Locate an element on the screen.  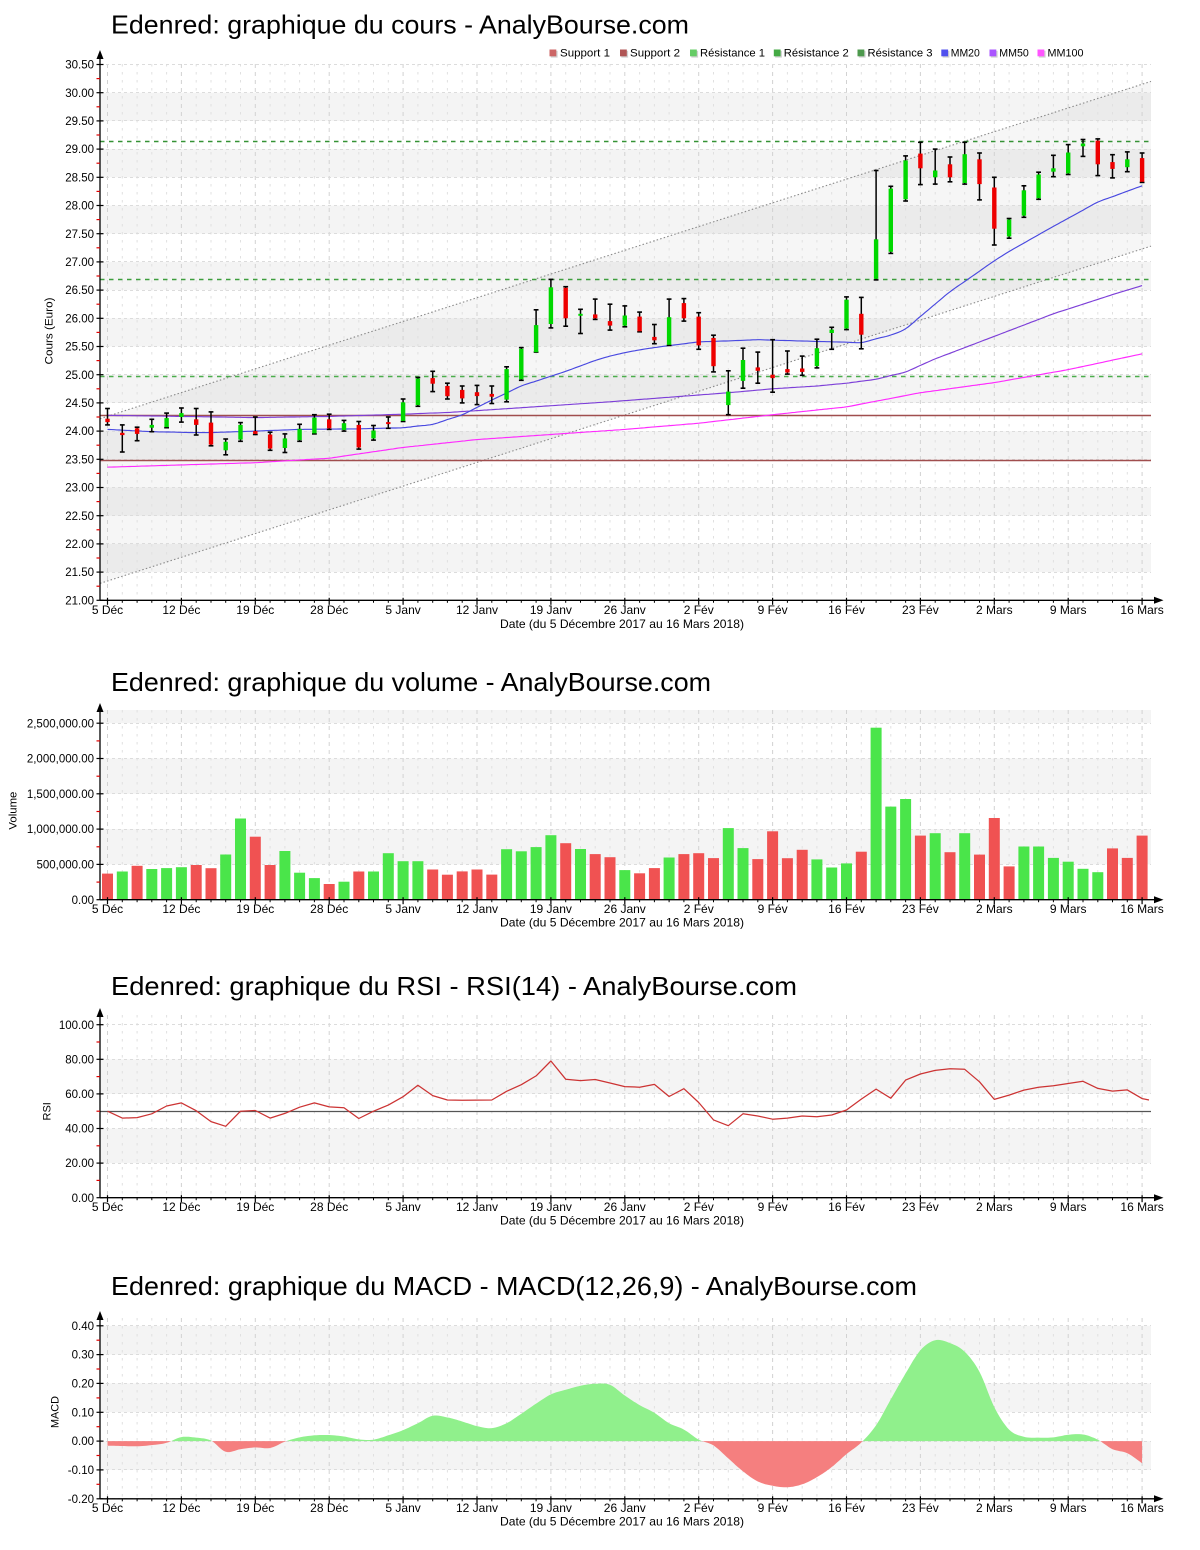
svg-text: 27.50 is located at coordinates (79, 235).